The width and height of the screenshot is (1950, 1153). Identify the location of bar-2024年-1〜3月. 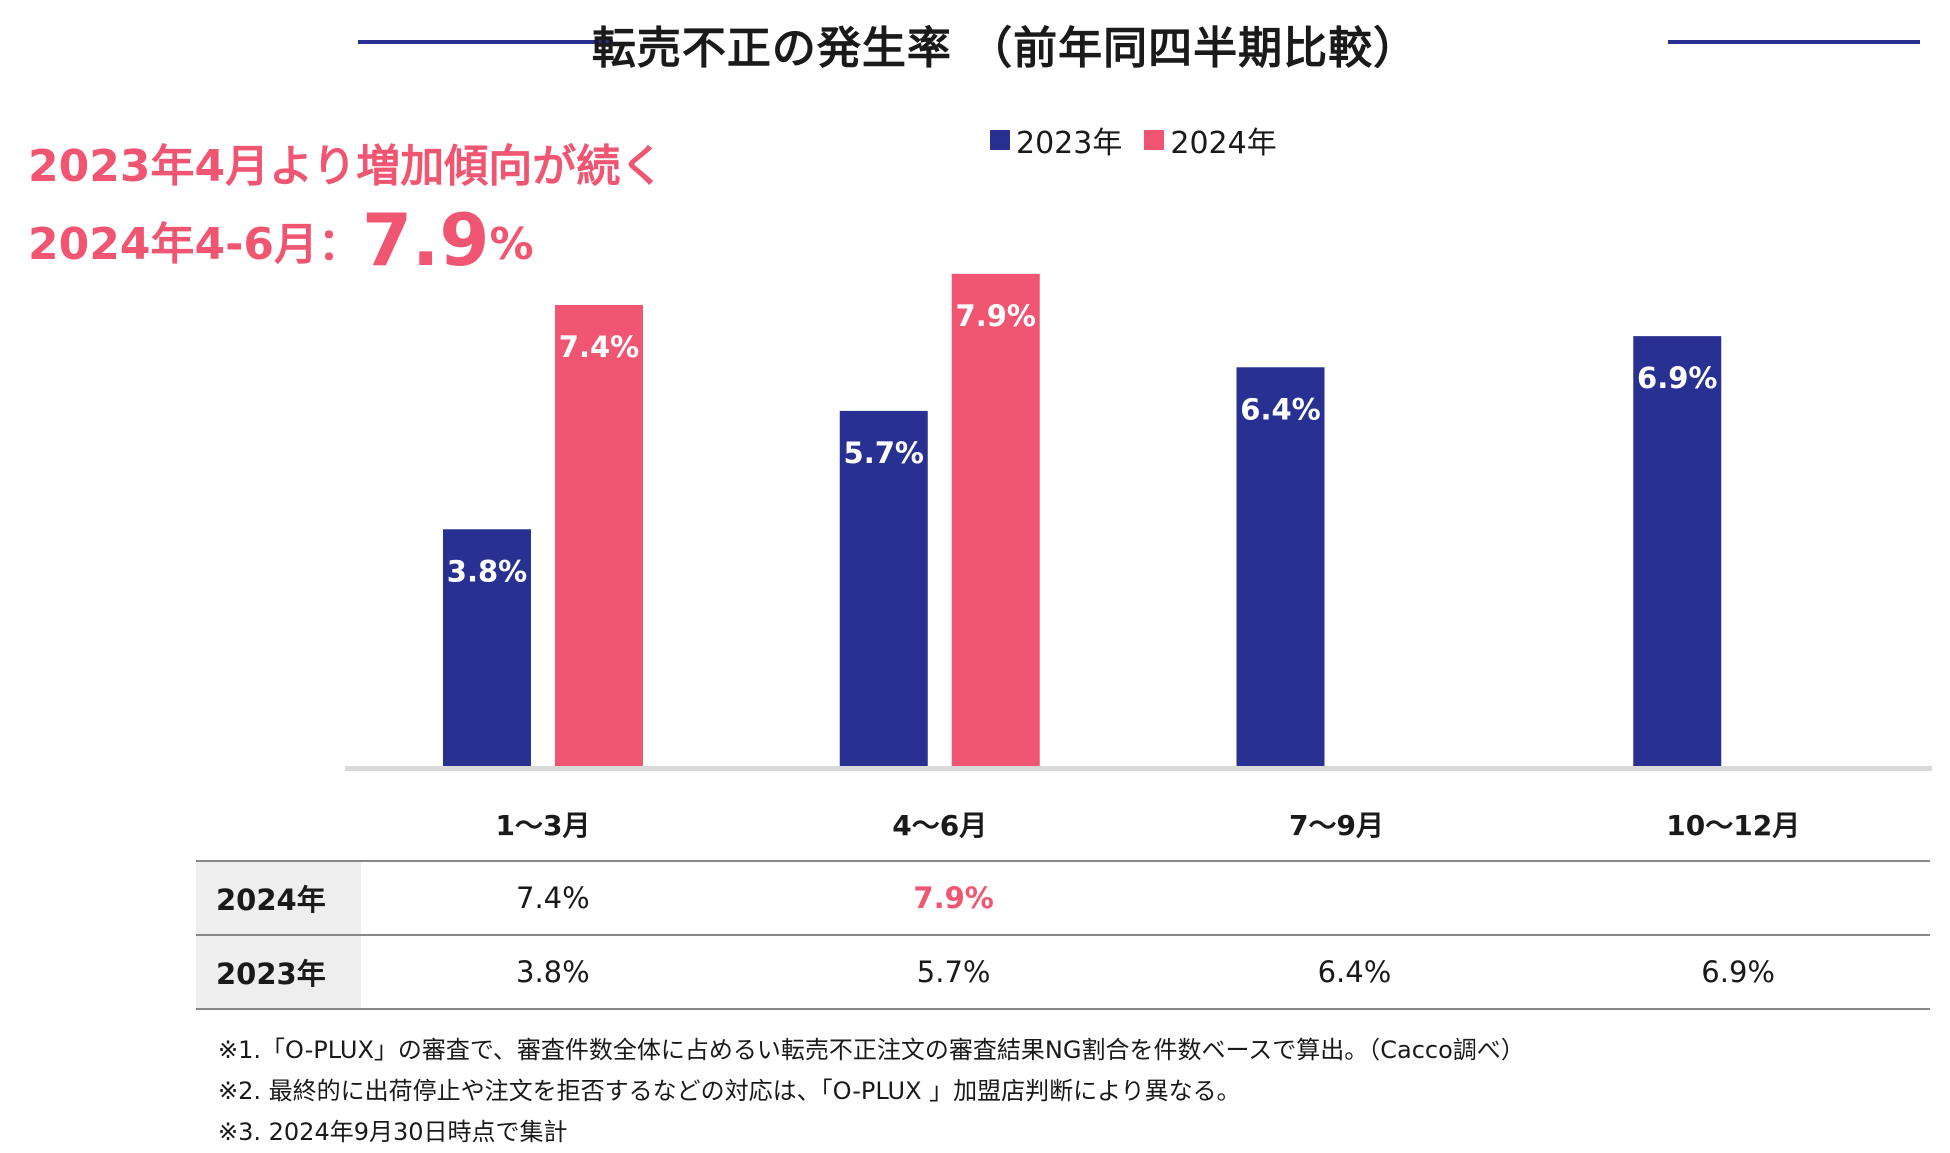
(599, 535).